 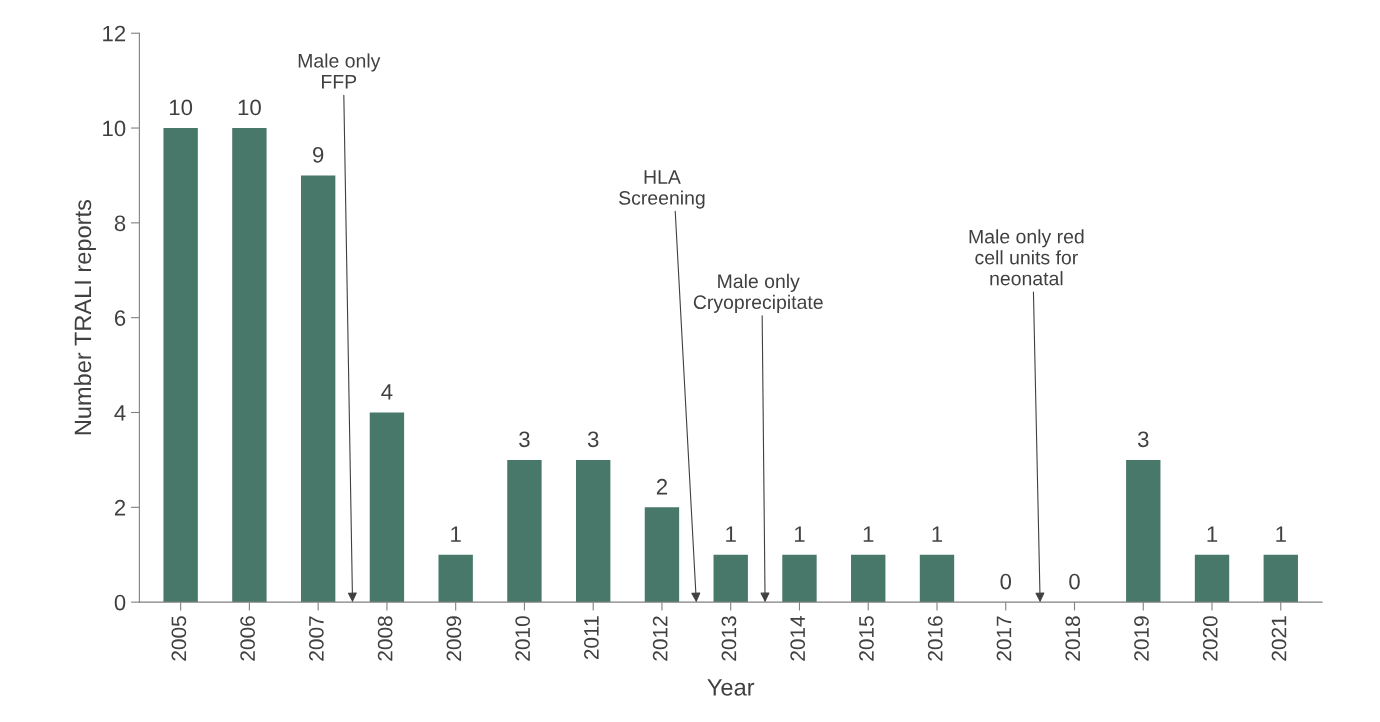 What do you see at coordinates (387, 392) in the screenshot?
I see `data-label: 4` at bounding box center [387, 392].